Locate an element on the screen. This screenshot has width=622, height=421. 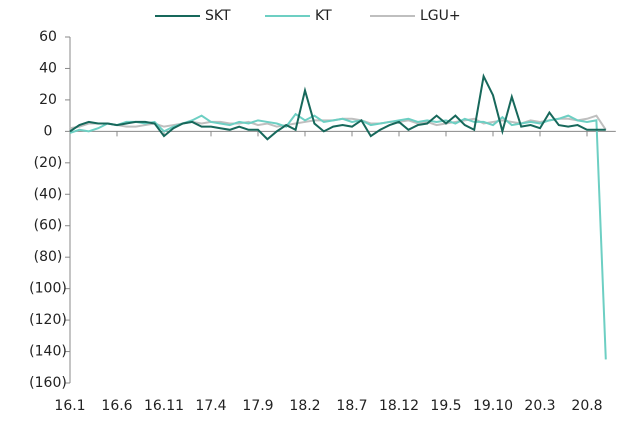
x-tick-label: 18.2 is located at coordinates (304, 406).